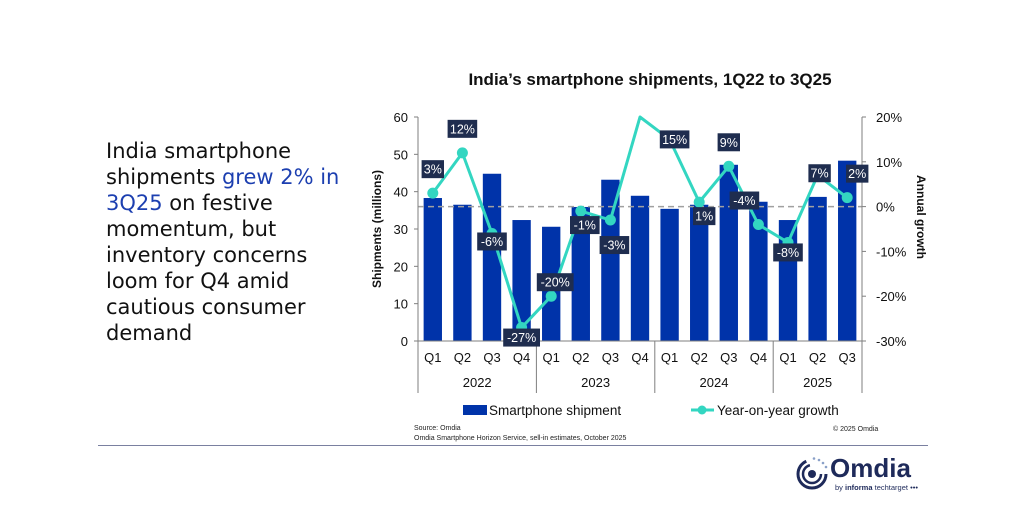 The width and height of the screenshot is (1024, 512). Describe the element at coordinates (401, 192) in the screenshot. I see `left-tick-label: 40` at that location.